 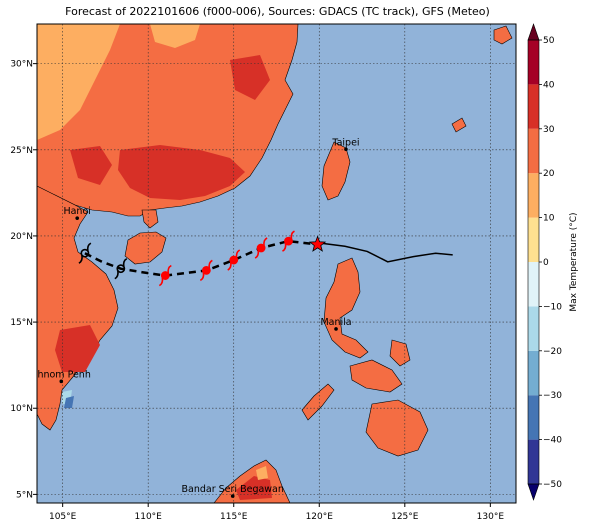 I want to click on land-palawan, so click(x=318, y=402).